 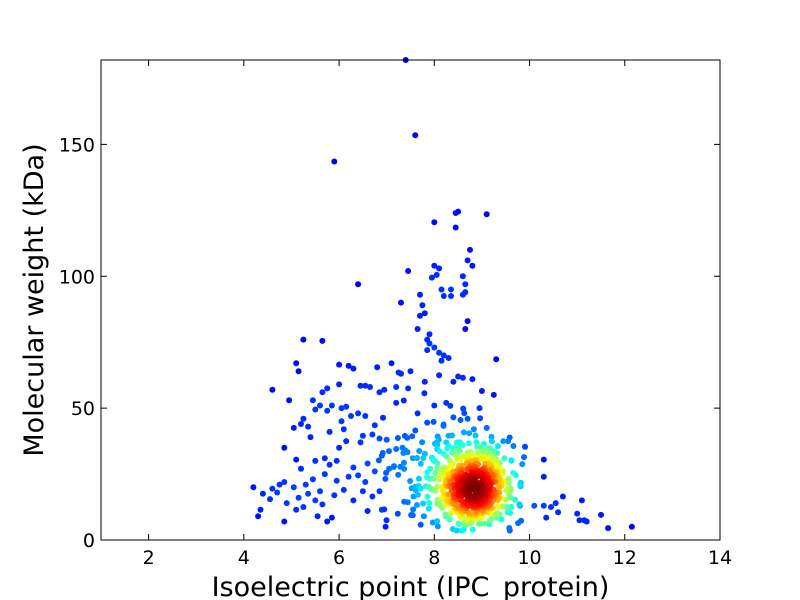 What do you see at coordinates (77, 145) in the screenshot?
I see `y-tick-label: 150` at bounding box center [77, 145].